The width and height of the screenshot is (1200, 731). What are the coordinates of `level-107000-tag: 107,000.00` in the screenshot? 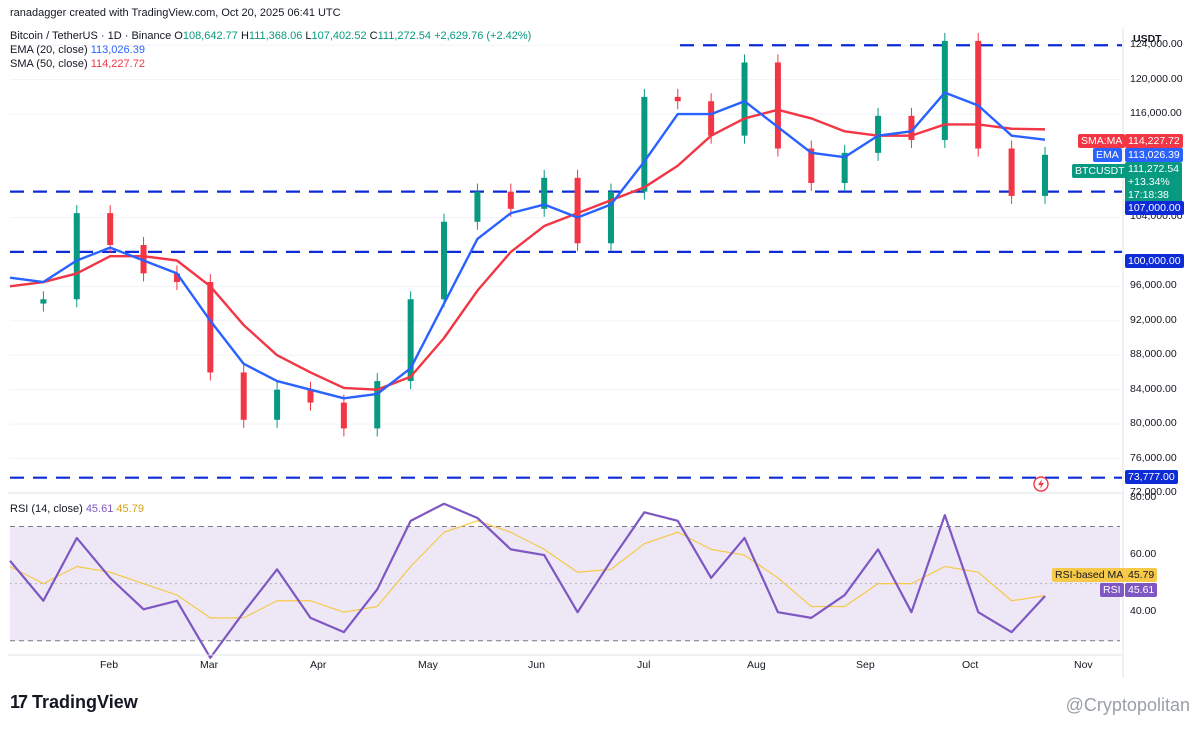 It's located at (1154, 208).